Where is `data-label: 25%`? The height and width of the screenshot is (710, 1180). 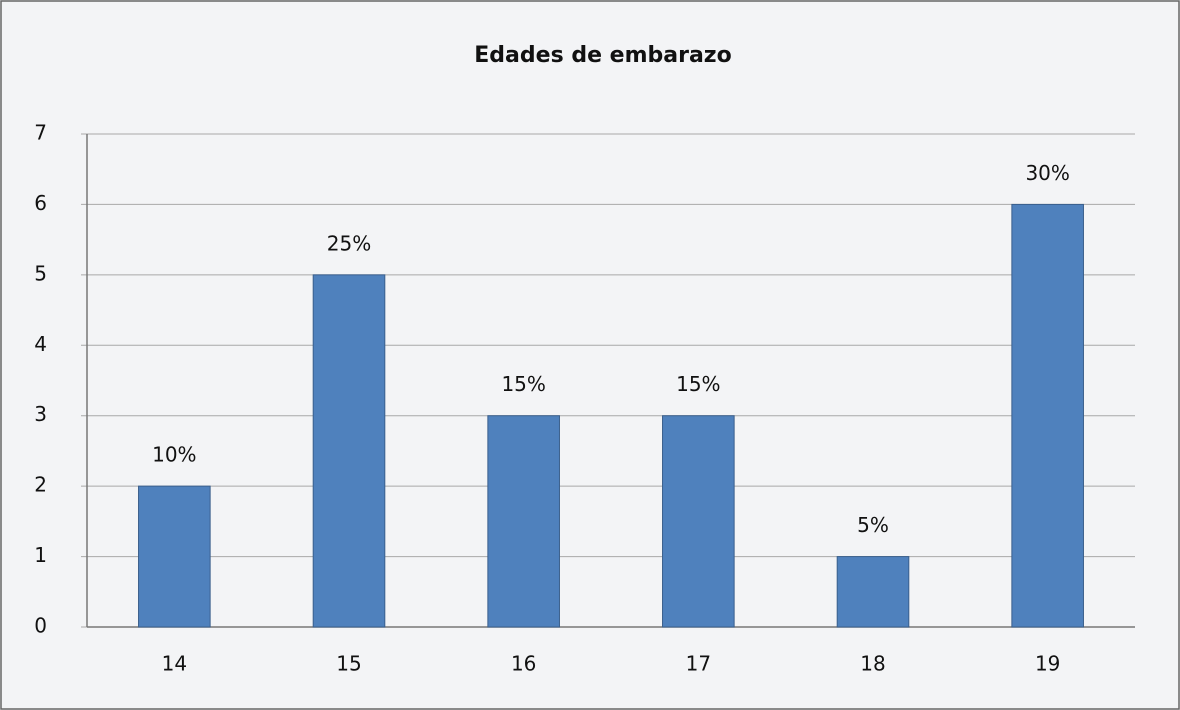 data-label: 25% is located at coordinates (349, 243).